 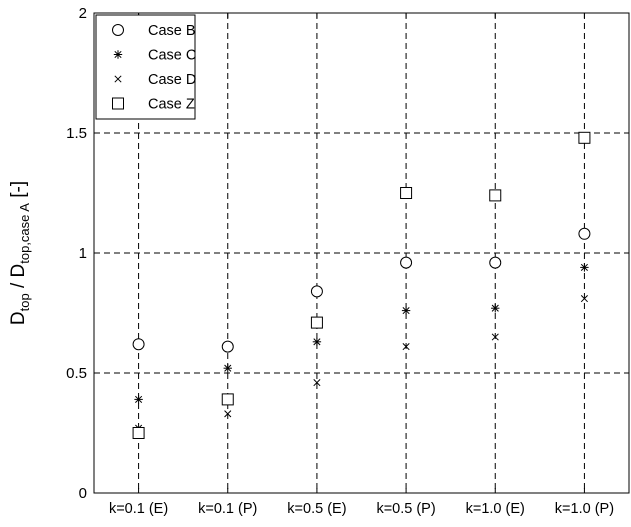 I want to click on x-tick-label: k=0.1 (P), so click(x=227, y=509).